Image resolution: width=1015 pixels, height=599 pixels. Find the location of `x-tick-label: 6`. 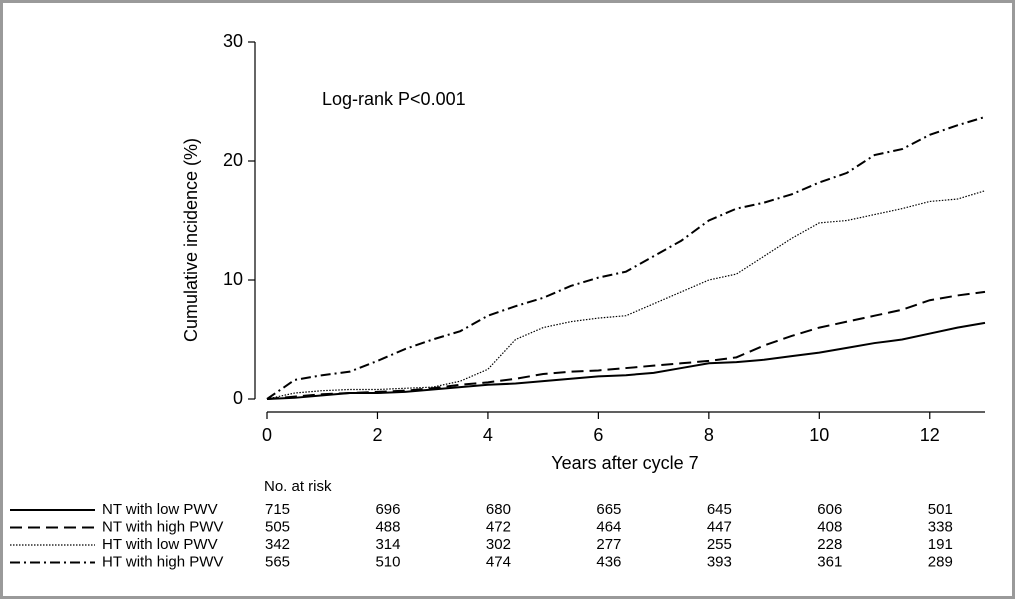

x-tick-label: 6 is located at coordinates (598, 435).